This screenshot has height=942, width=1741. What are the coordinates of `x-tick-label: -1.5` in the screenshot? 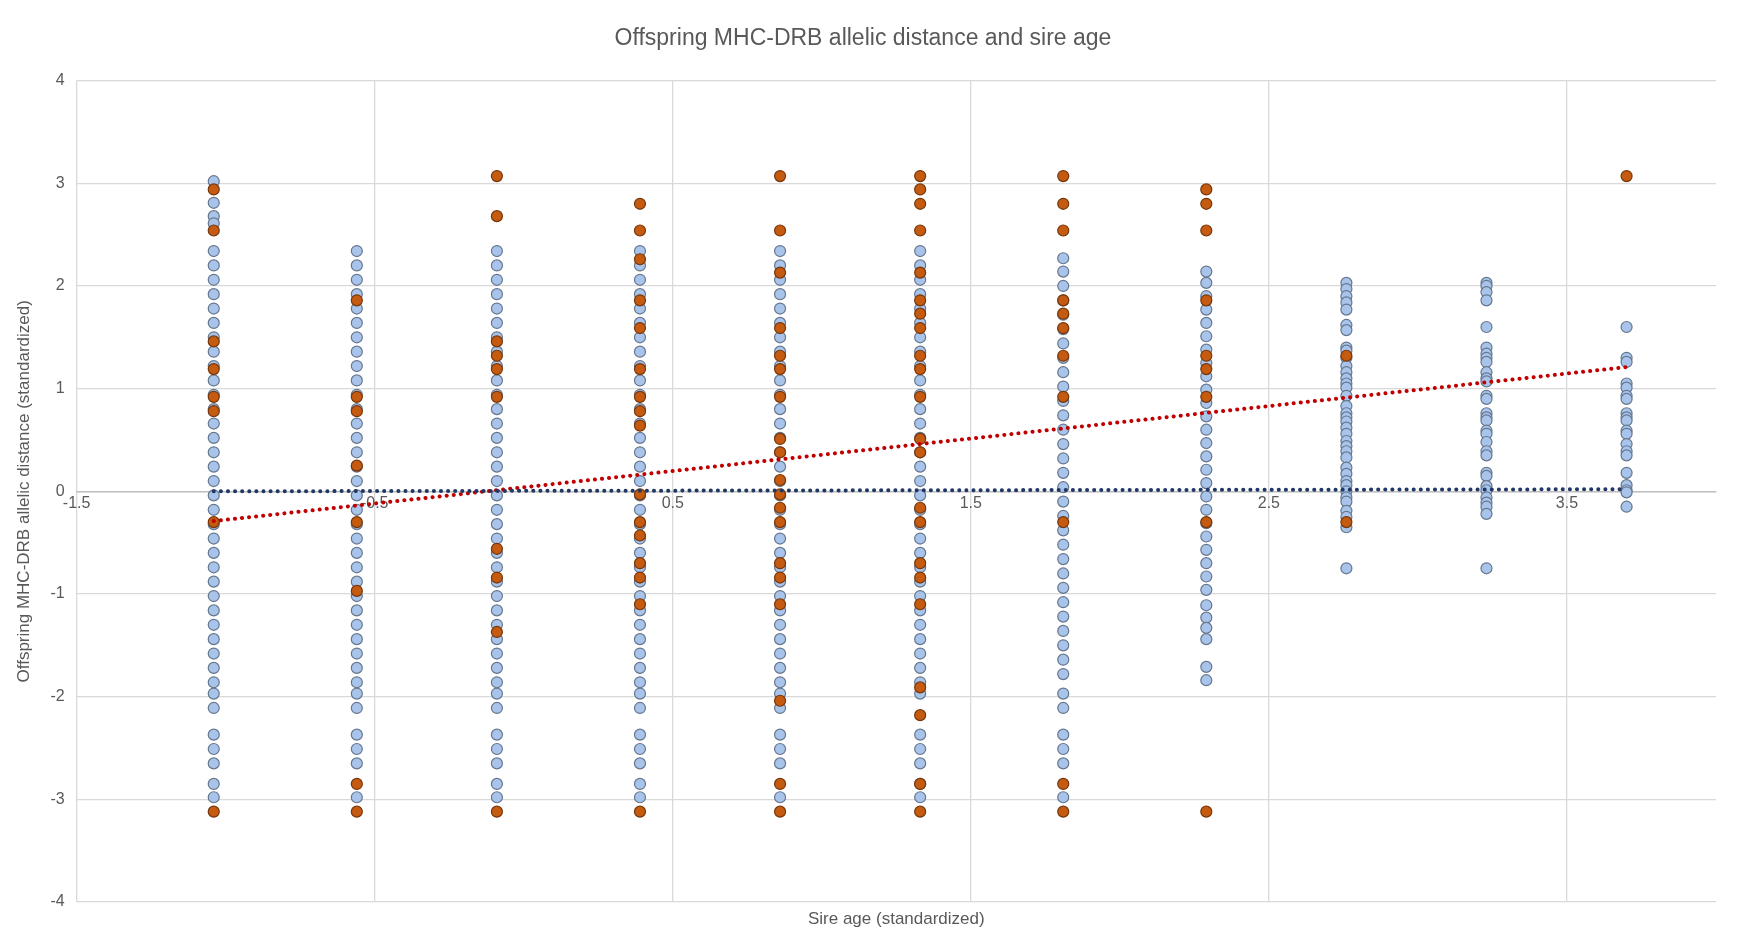 It's located at (76, 503).